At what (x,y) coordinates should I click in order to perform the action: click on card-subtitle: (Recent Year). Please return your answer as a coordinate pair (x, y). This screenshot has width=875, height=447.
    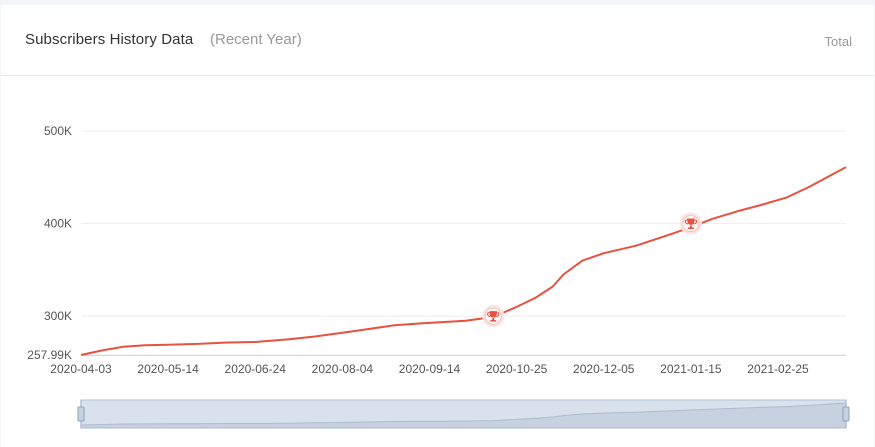
    Looking at the image, I should click on (256, 39).